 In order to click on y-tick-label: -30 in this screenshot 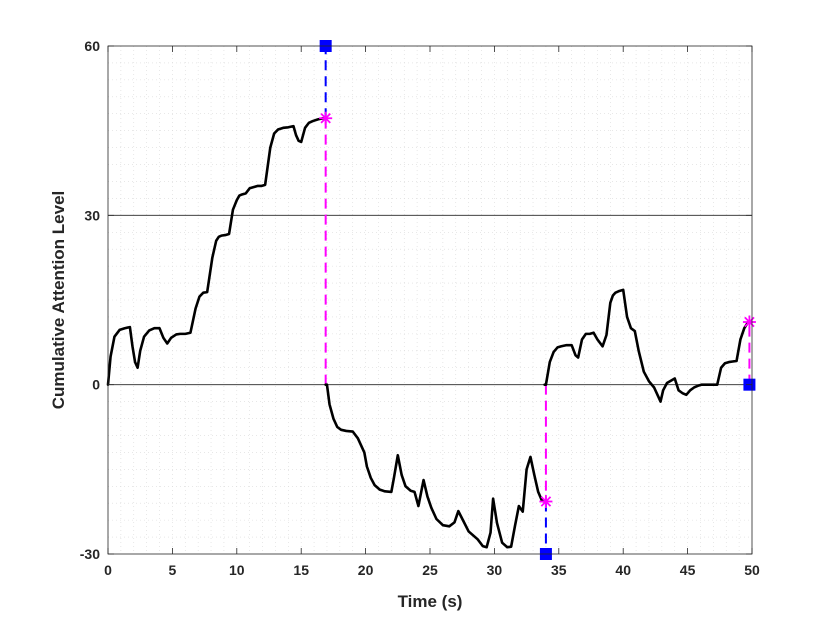, I will do `click(90, 554)`.